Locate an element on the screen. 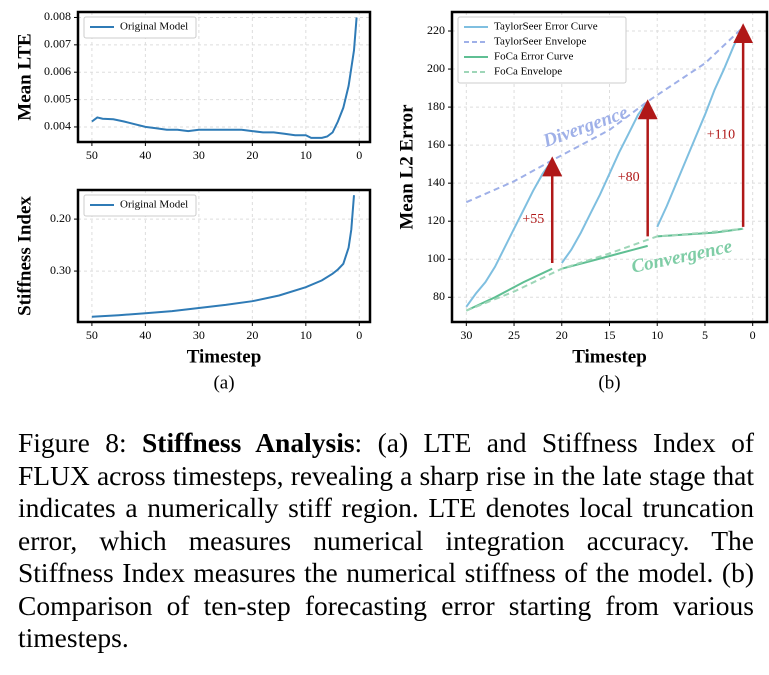  y-tick-label: 140 is located at coordinates (436, 182).